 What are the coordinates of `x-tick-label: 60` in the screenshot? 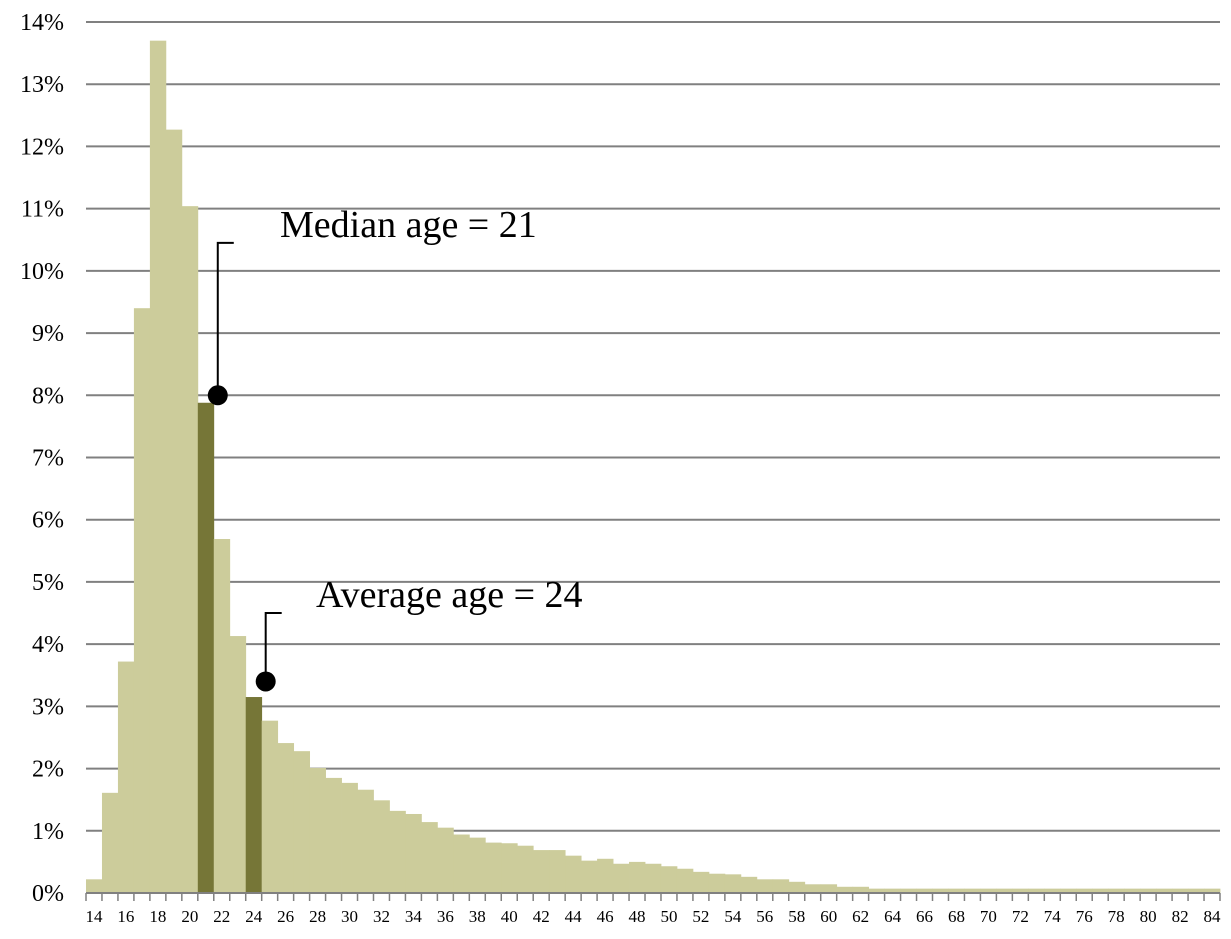 It's located at (828, 916).